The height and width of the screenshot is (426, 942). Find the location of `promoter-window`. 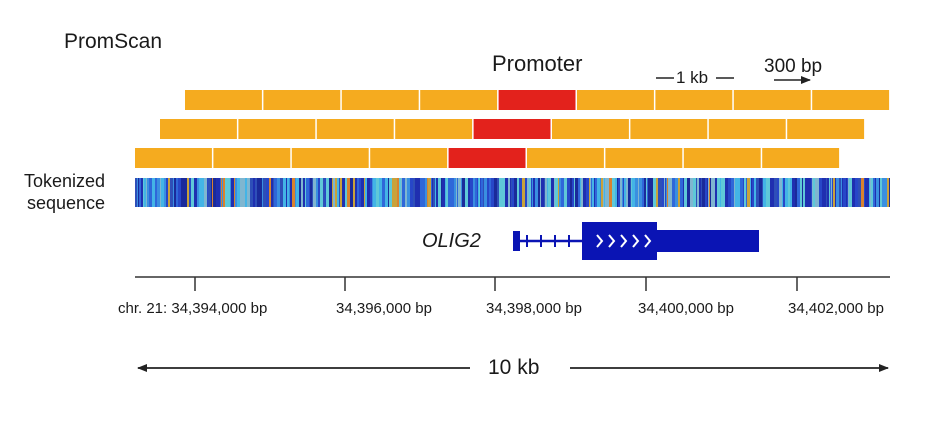

promoter-window is located at coordinates (512, 129).